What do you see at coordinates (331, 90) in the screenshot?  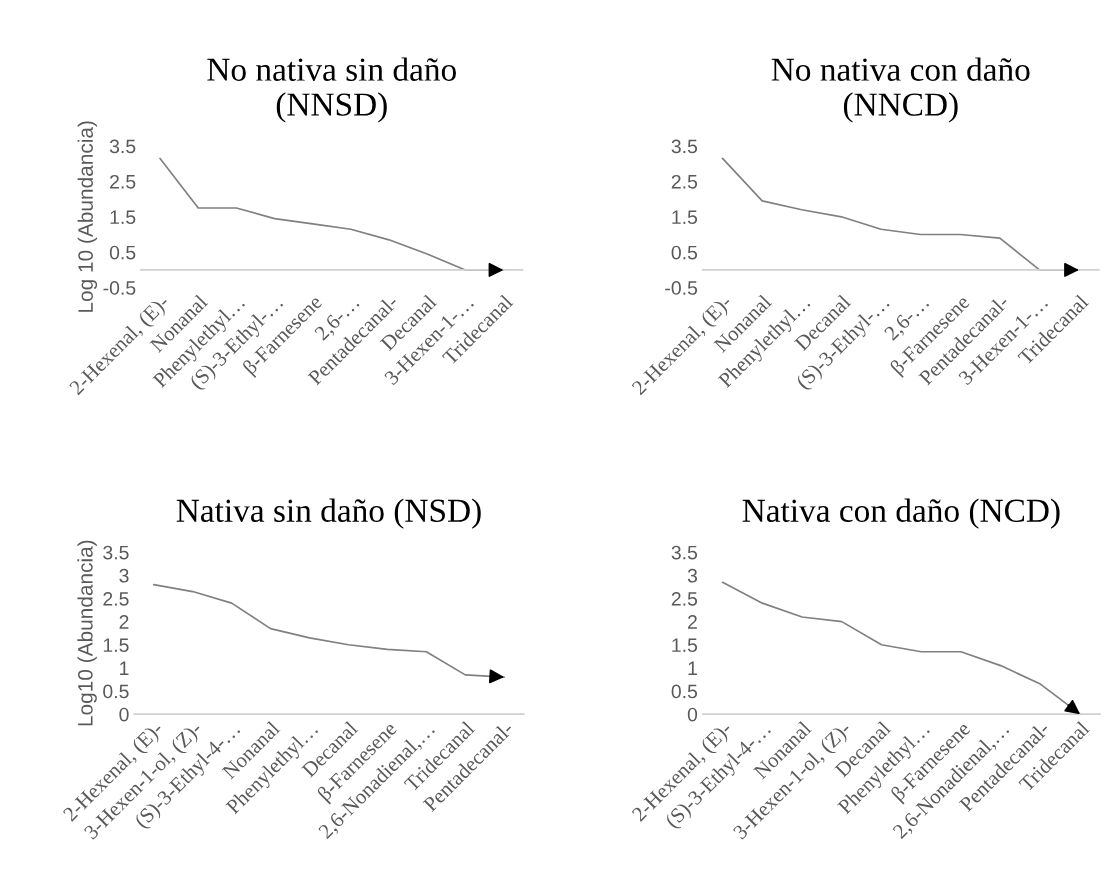 I see `chart-title: No nativa sin daño (NNSD)` at bounding box center [331, 90].